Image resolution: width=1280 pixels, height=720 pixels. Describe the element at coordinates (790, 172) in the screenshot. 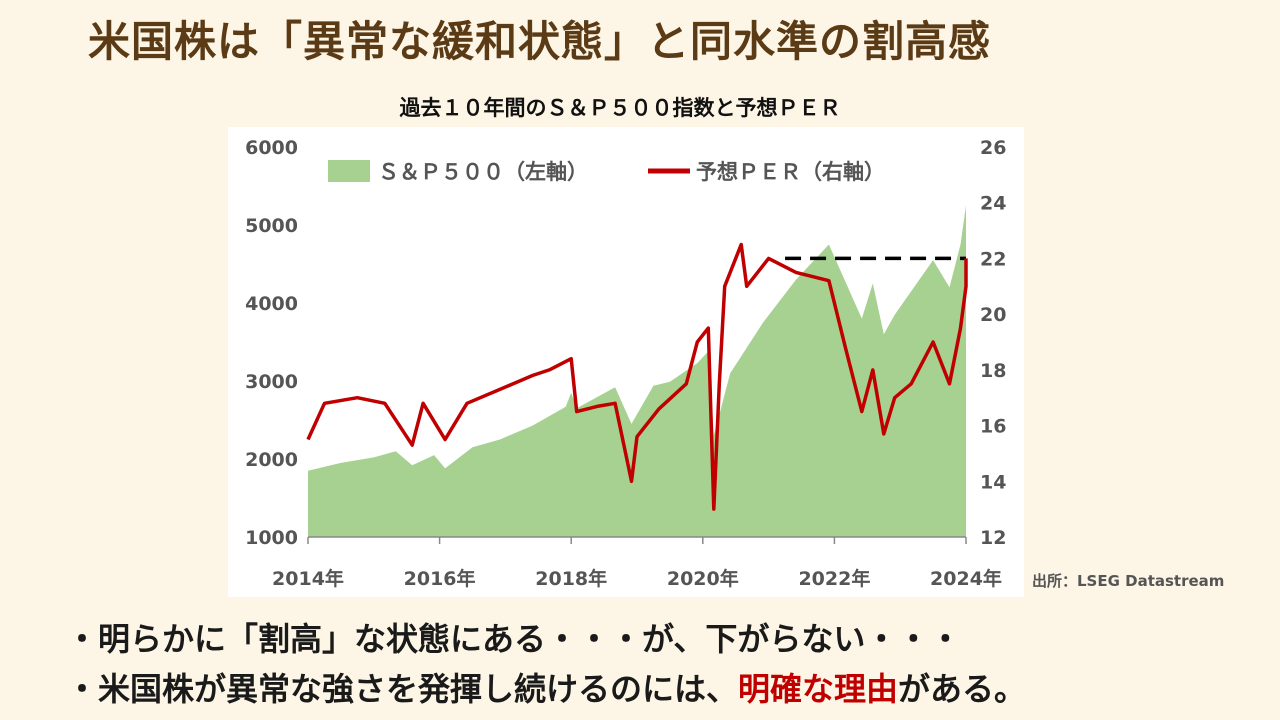

I see `legend-label-per: 予想ＰＥＲ（右軸）` at that location.